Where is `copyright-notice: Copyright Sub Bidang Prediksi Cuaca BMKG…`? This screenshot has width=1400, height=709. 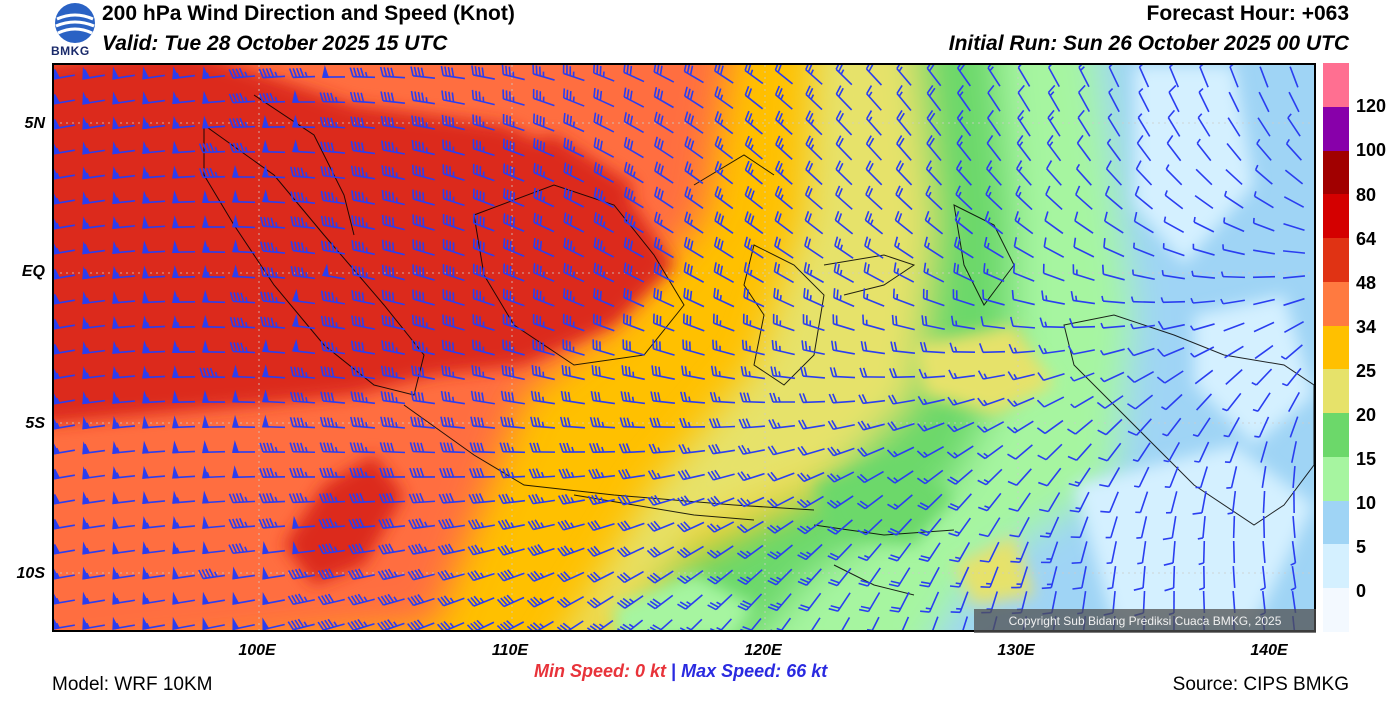
copyright-notice: Copyright Sub Bidang Prediksi Cuaca BMKG… is located at coordinates (1145, 621).